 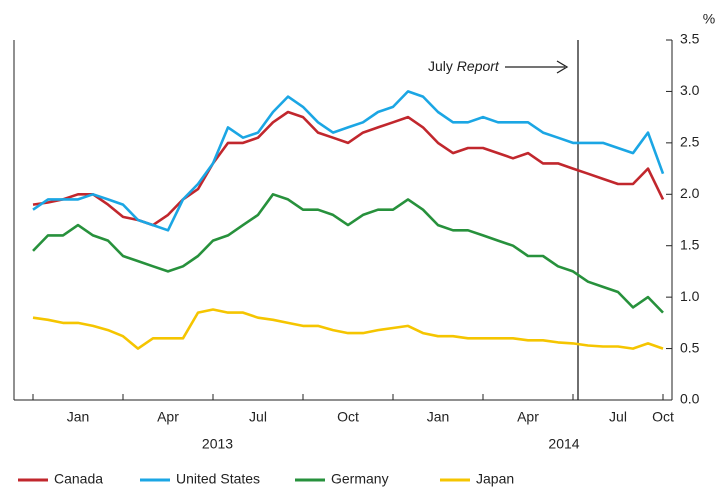 What do you see at coordinates (690, 39) in the screenshot?
I see `y-tick-label: 3.5` at bounding box center [690, 39].